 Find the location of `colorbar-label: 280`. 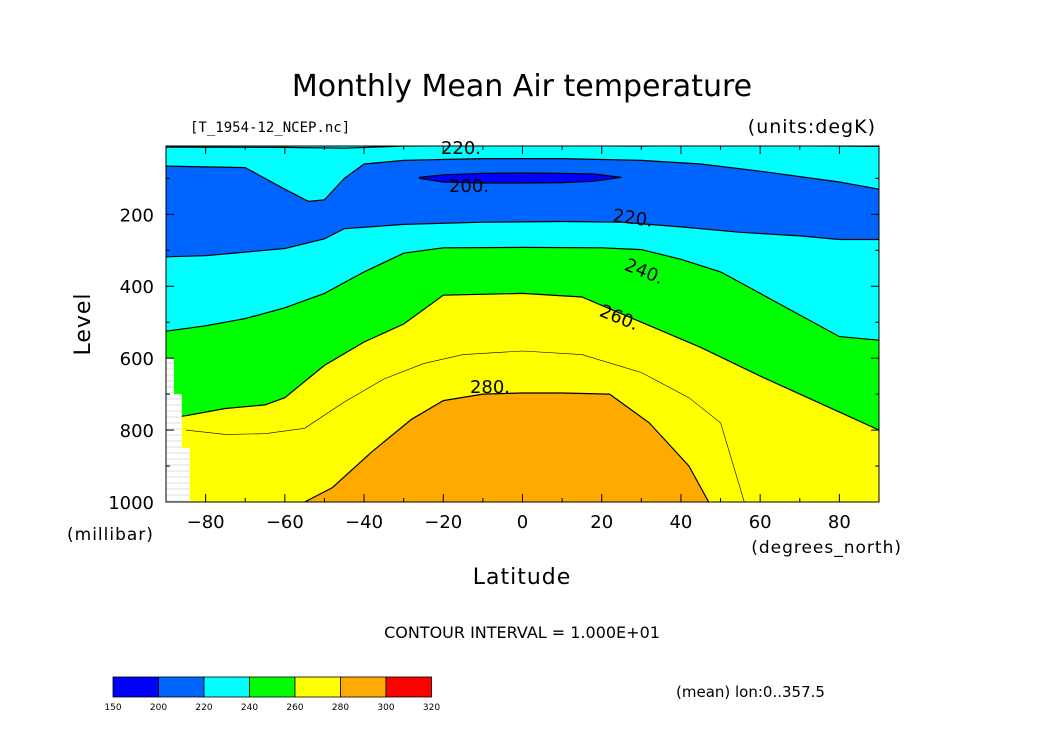

colorbar-label: 280 is located at coordinates (340, 708).